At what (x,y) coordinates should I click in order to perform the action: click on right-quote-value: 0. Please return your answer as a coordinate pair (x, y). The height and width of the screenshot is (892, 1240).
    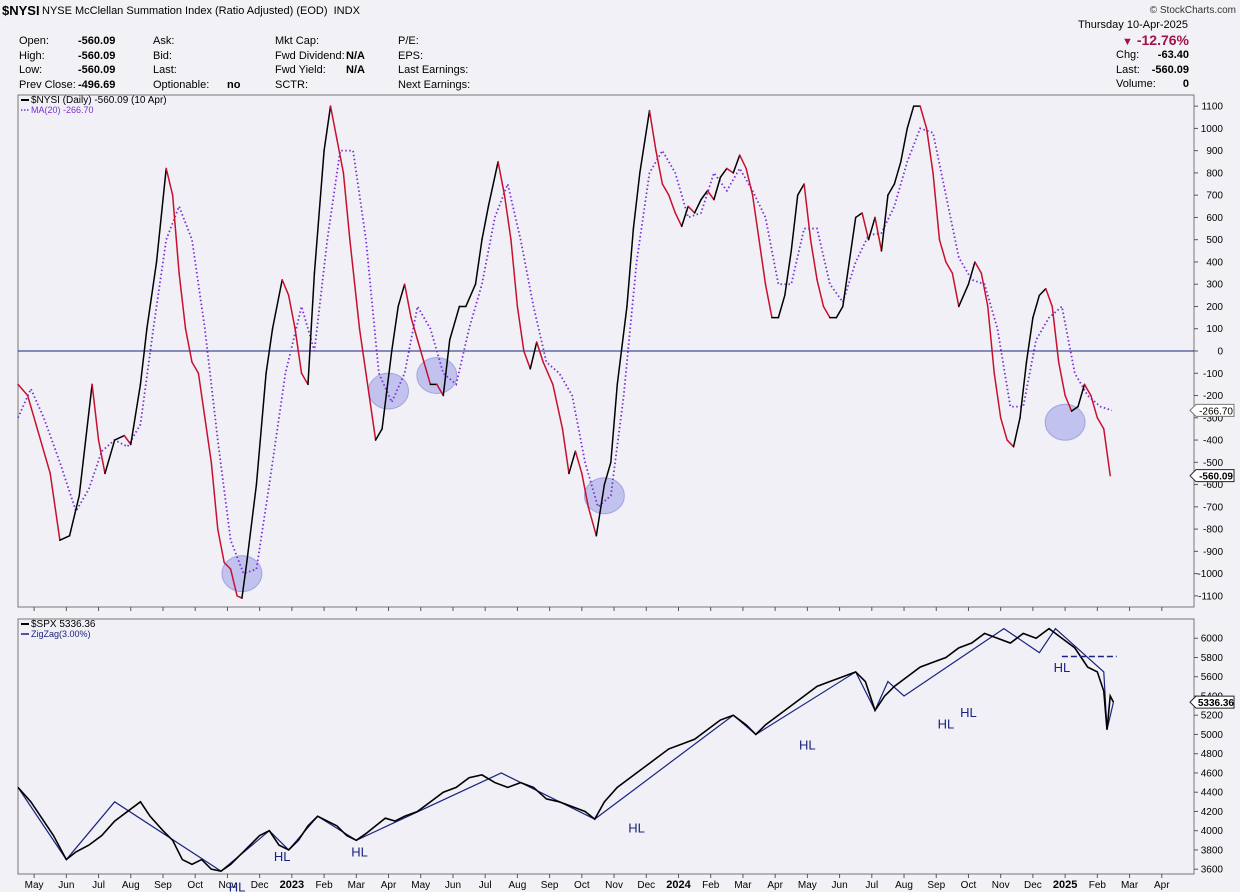
    Looking at the image, I should click on (1185, 84).